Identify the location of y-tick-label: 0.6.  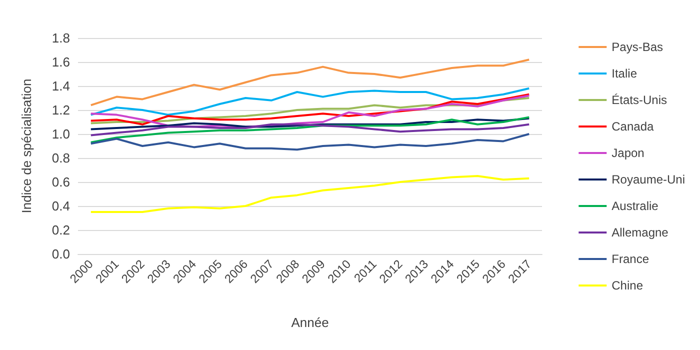
(61, 182).